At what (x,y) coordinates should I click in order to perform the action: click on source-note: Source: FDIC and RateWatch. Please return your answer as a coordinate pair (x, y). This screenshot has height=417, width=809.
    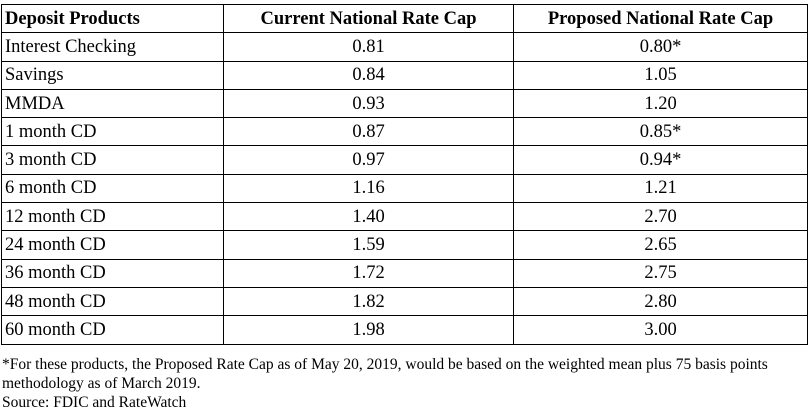
    Looking at the image, I should click on (94, 402).